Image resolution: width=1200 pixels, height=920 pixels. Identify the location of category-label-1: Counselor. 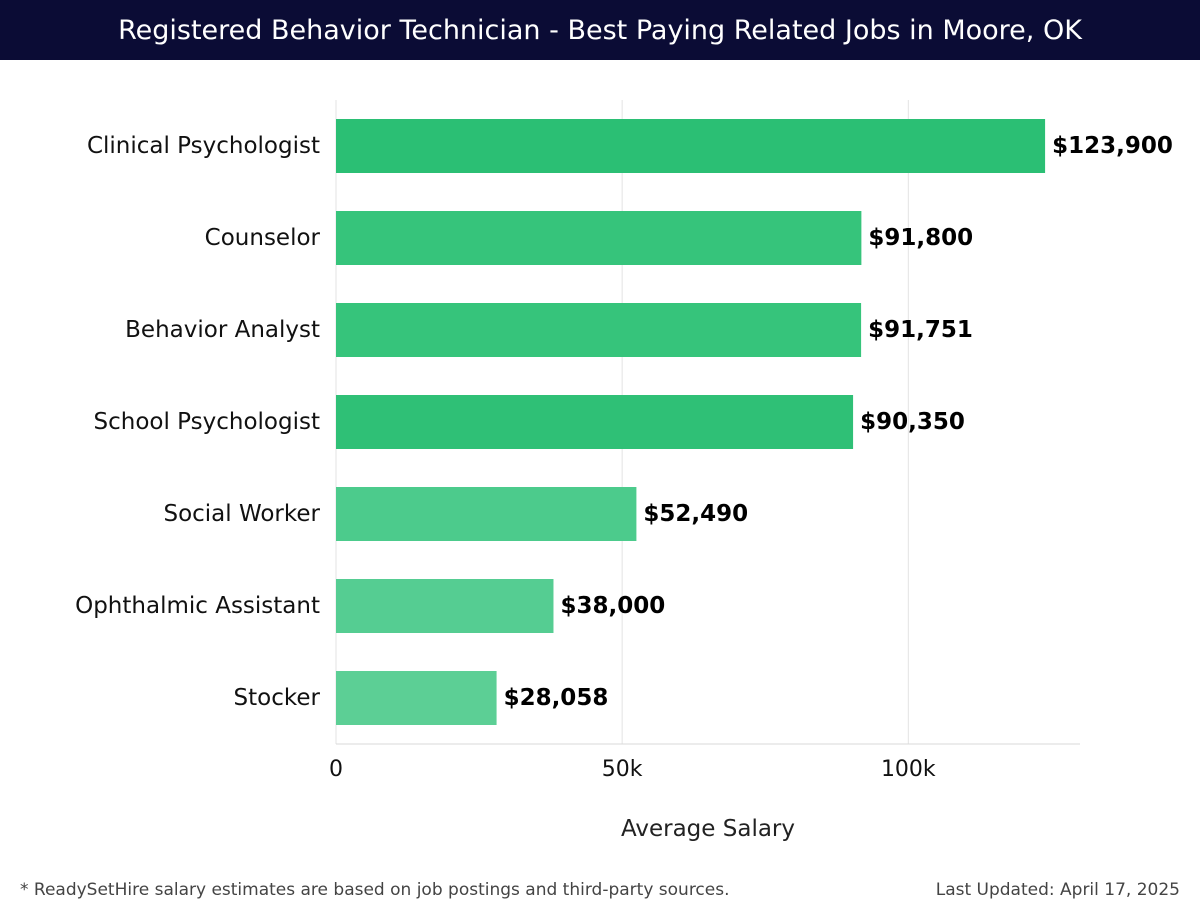
(263, 238).